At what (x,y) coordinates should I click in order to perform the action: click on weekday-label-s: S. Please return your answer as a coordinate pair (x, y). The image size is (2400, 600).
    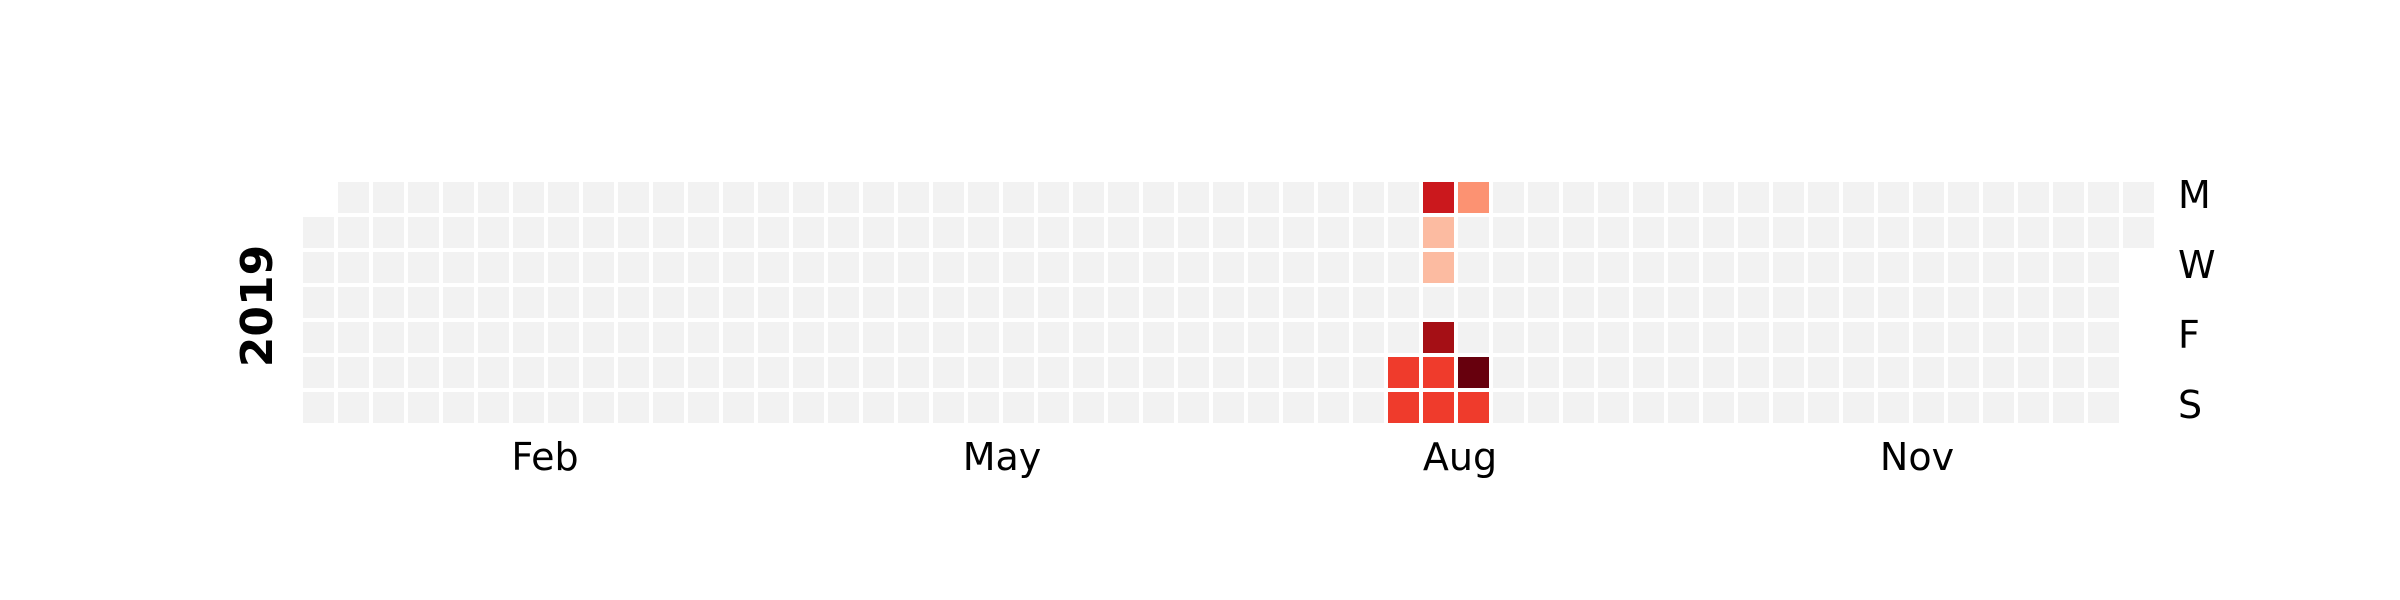
    Looking at the image, I should click on (2190, 405).